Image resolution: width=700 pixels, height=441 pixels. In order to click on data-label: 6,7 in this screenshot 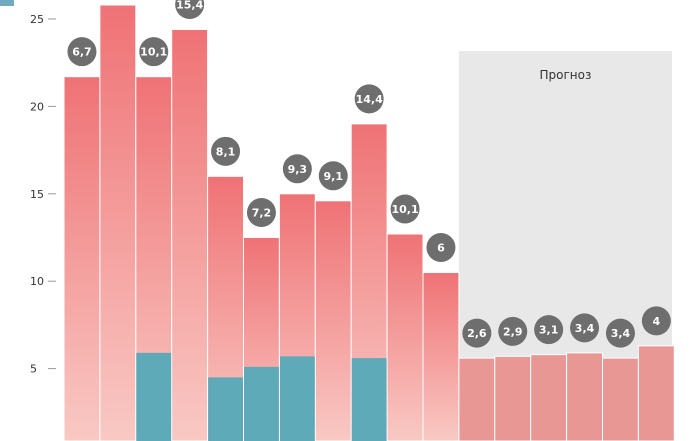, I will do `click(82, 52)`.